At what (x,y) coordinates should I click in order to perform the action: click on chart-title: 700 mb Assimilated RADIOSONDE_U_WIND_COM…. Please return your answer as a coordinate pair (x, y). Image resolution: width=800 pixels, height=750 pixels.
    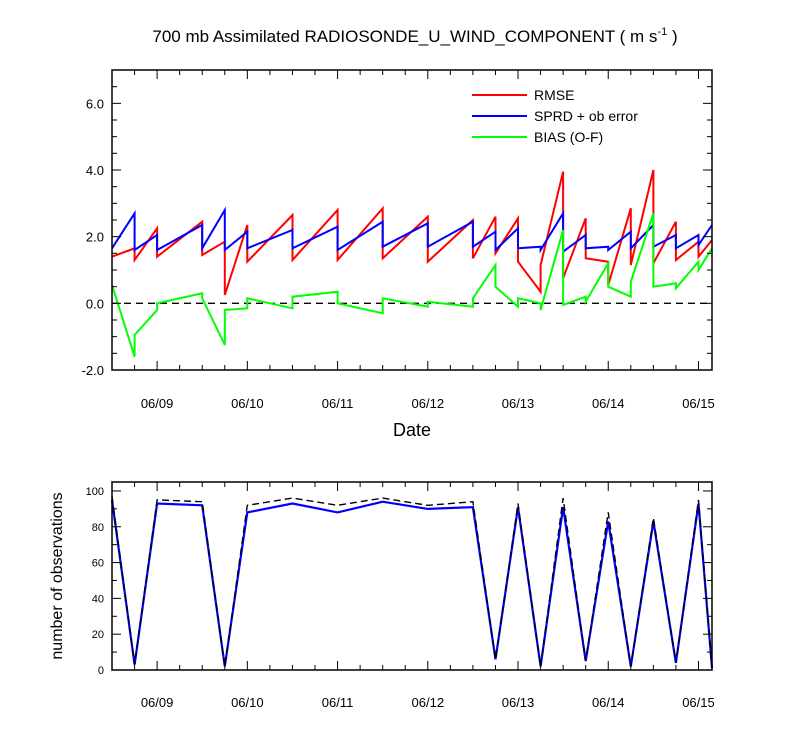
    Looking at the image, I should click on (414, 36).